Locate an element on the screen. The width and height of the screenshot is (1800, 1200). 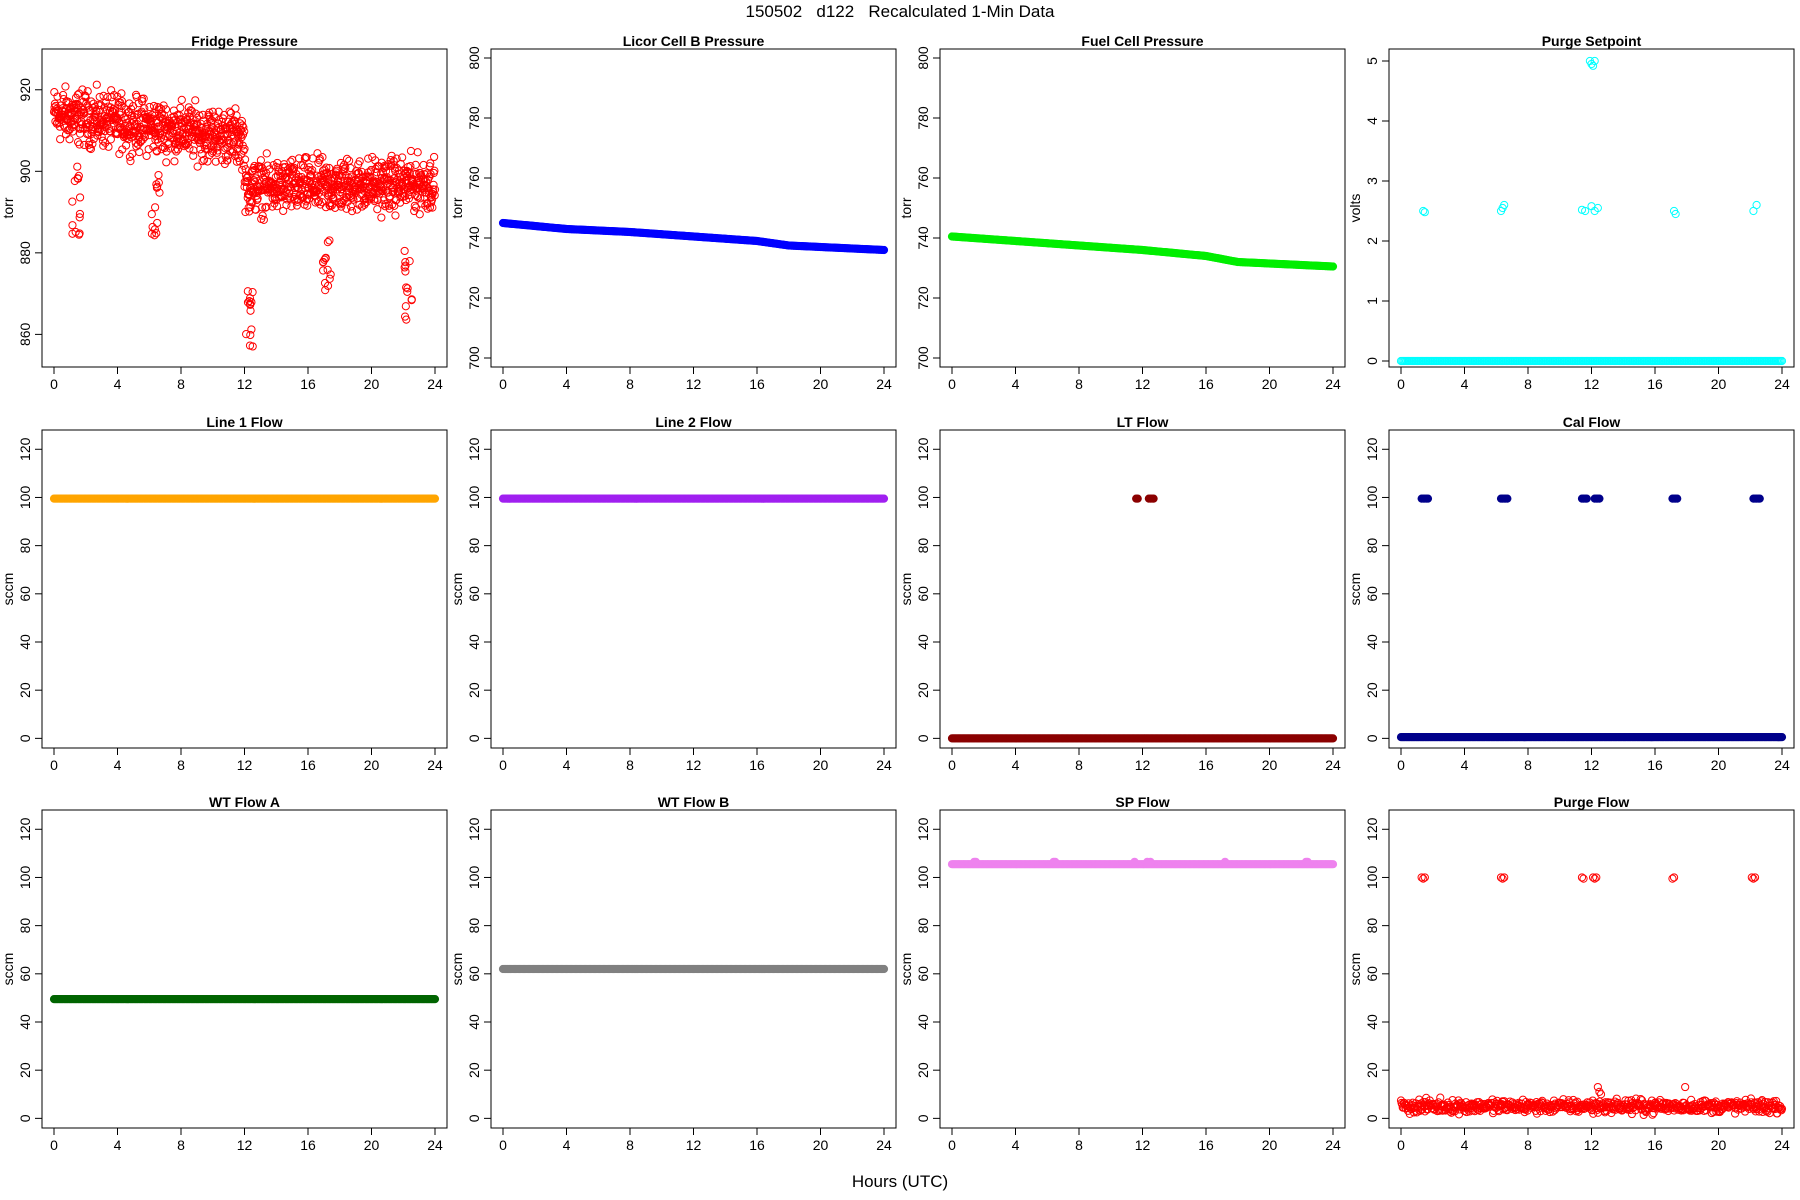
panel-title: Fridge Pressure is located at coordinates (244, 41).